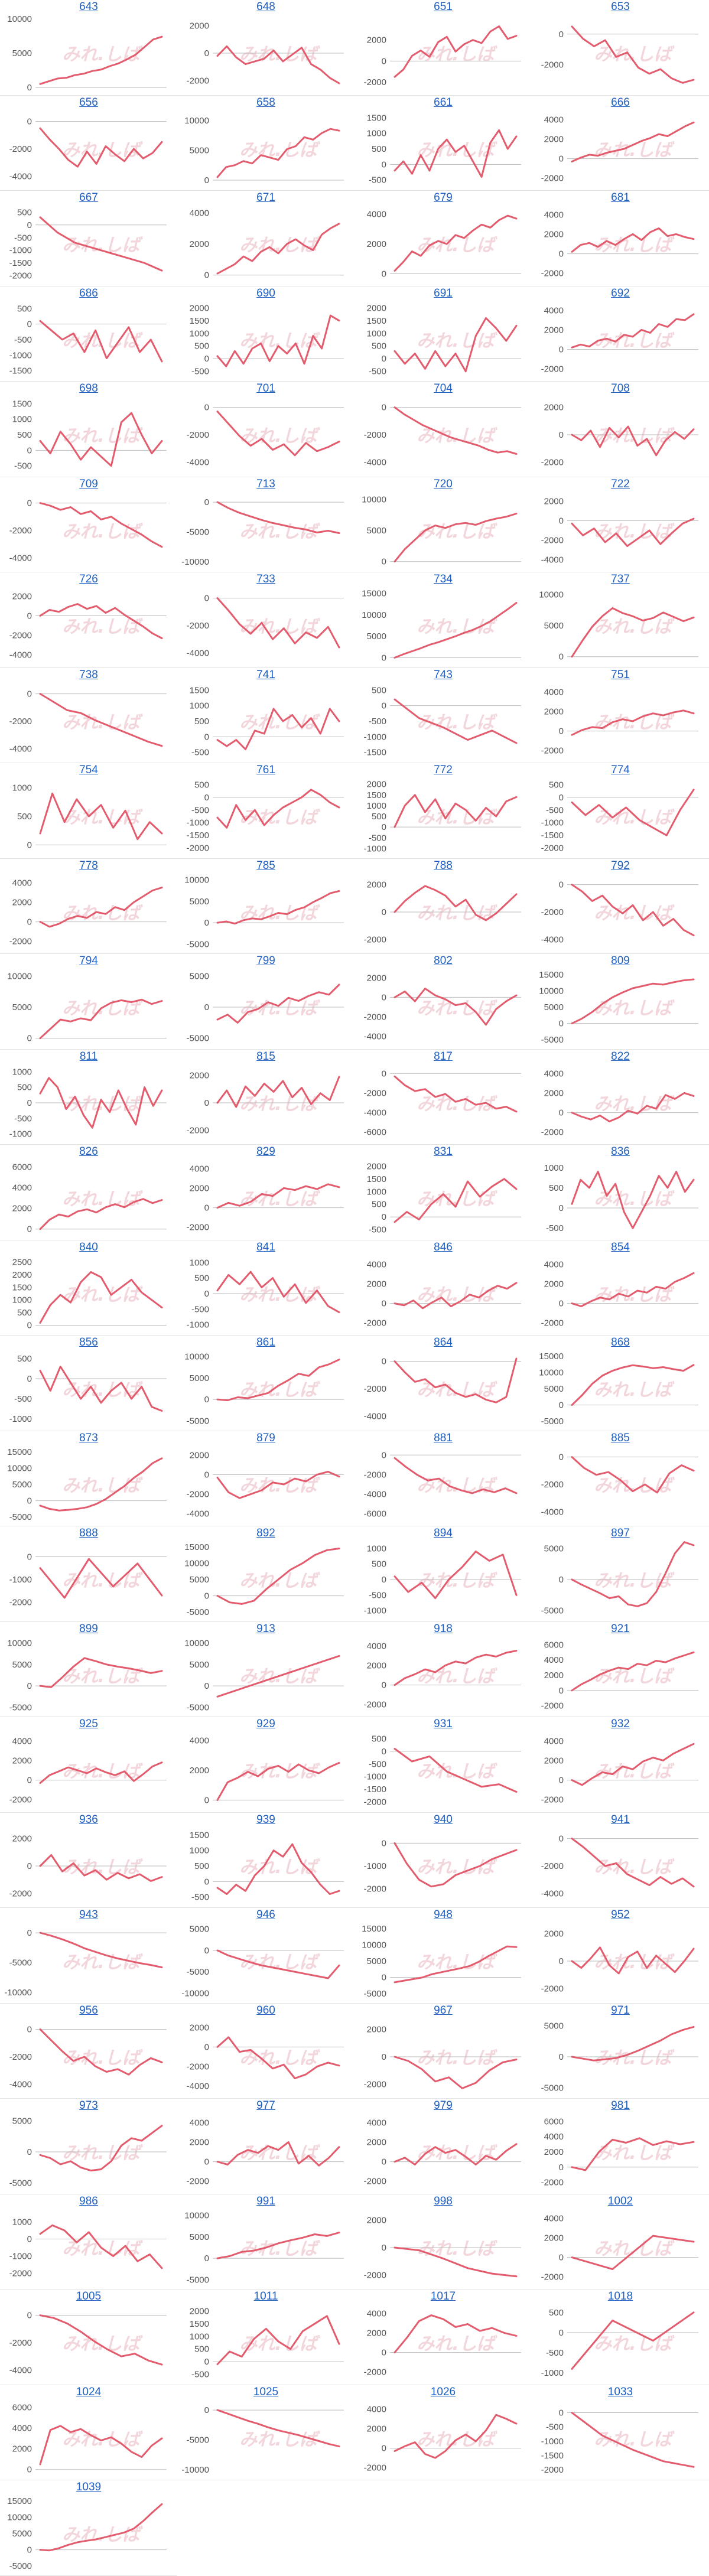  What do you see at coordinates (620, 2391) in the screenshot?
I see `chart-title-link: 1033` at bounding box center [620, 2391].